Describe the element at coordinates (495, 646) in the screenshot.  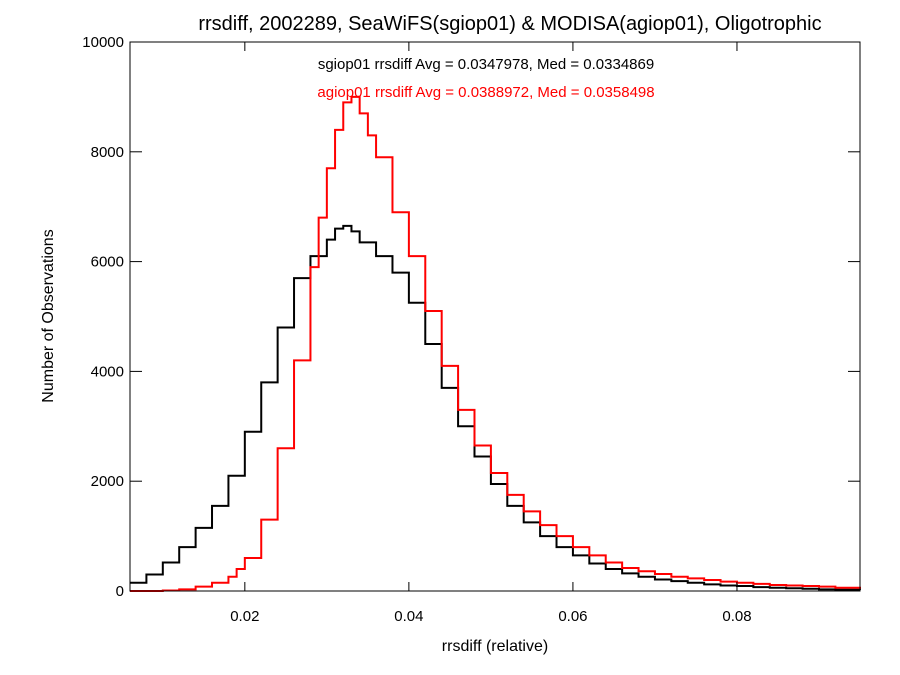
I see `x-axis-label: rrsdiff (relative)` at that location.